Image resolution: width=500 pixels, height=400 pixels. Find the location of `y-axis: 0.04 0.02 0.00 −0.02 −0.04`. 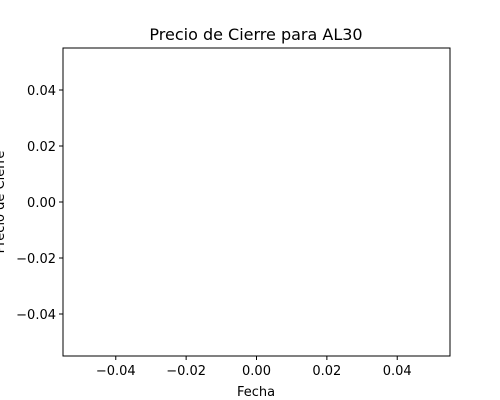

y-axis: 0.04 0.02 0.00 −0.02 −0.04 is located at coordinates (39, 203).